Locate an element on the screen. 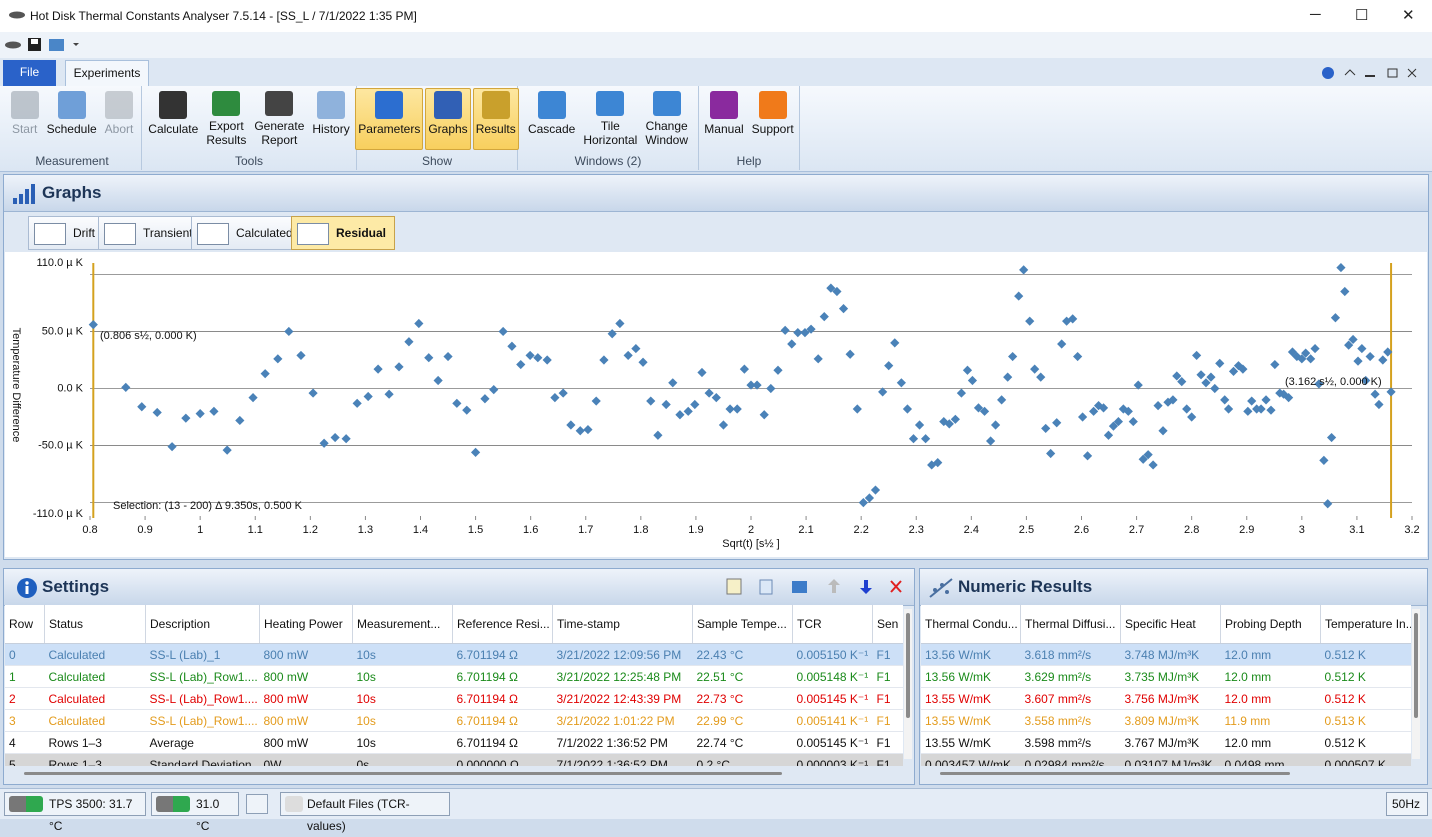  button-label: Parameters is located at coordinates (389, 129).